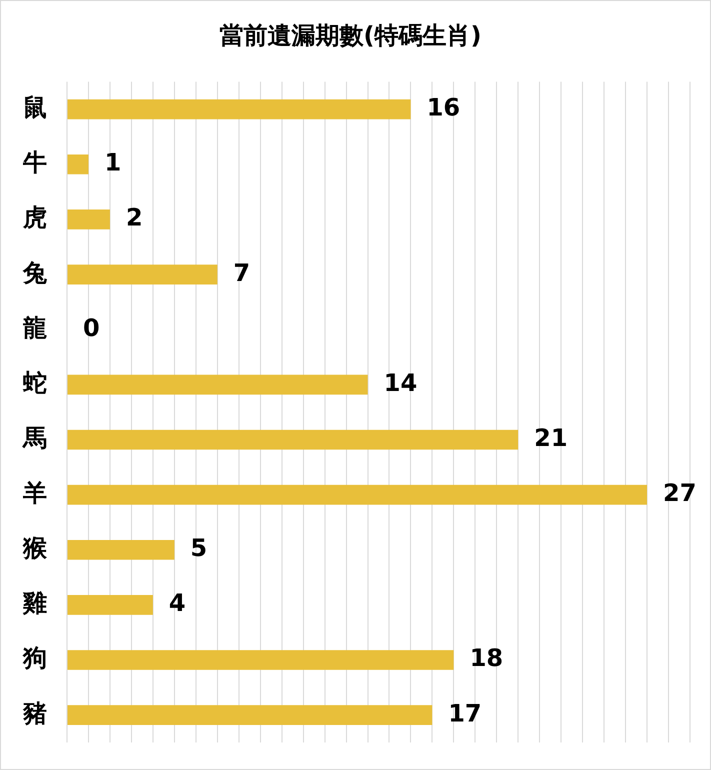 The image size is (711, 770). I want to click on y-tick-label: 牛, so click(34, 162).